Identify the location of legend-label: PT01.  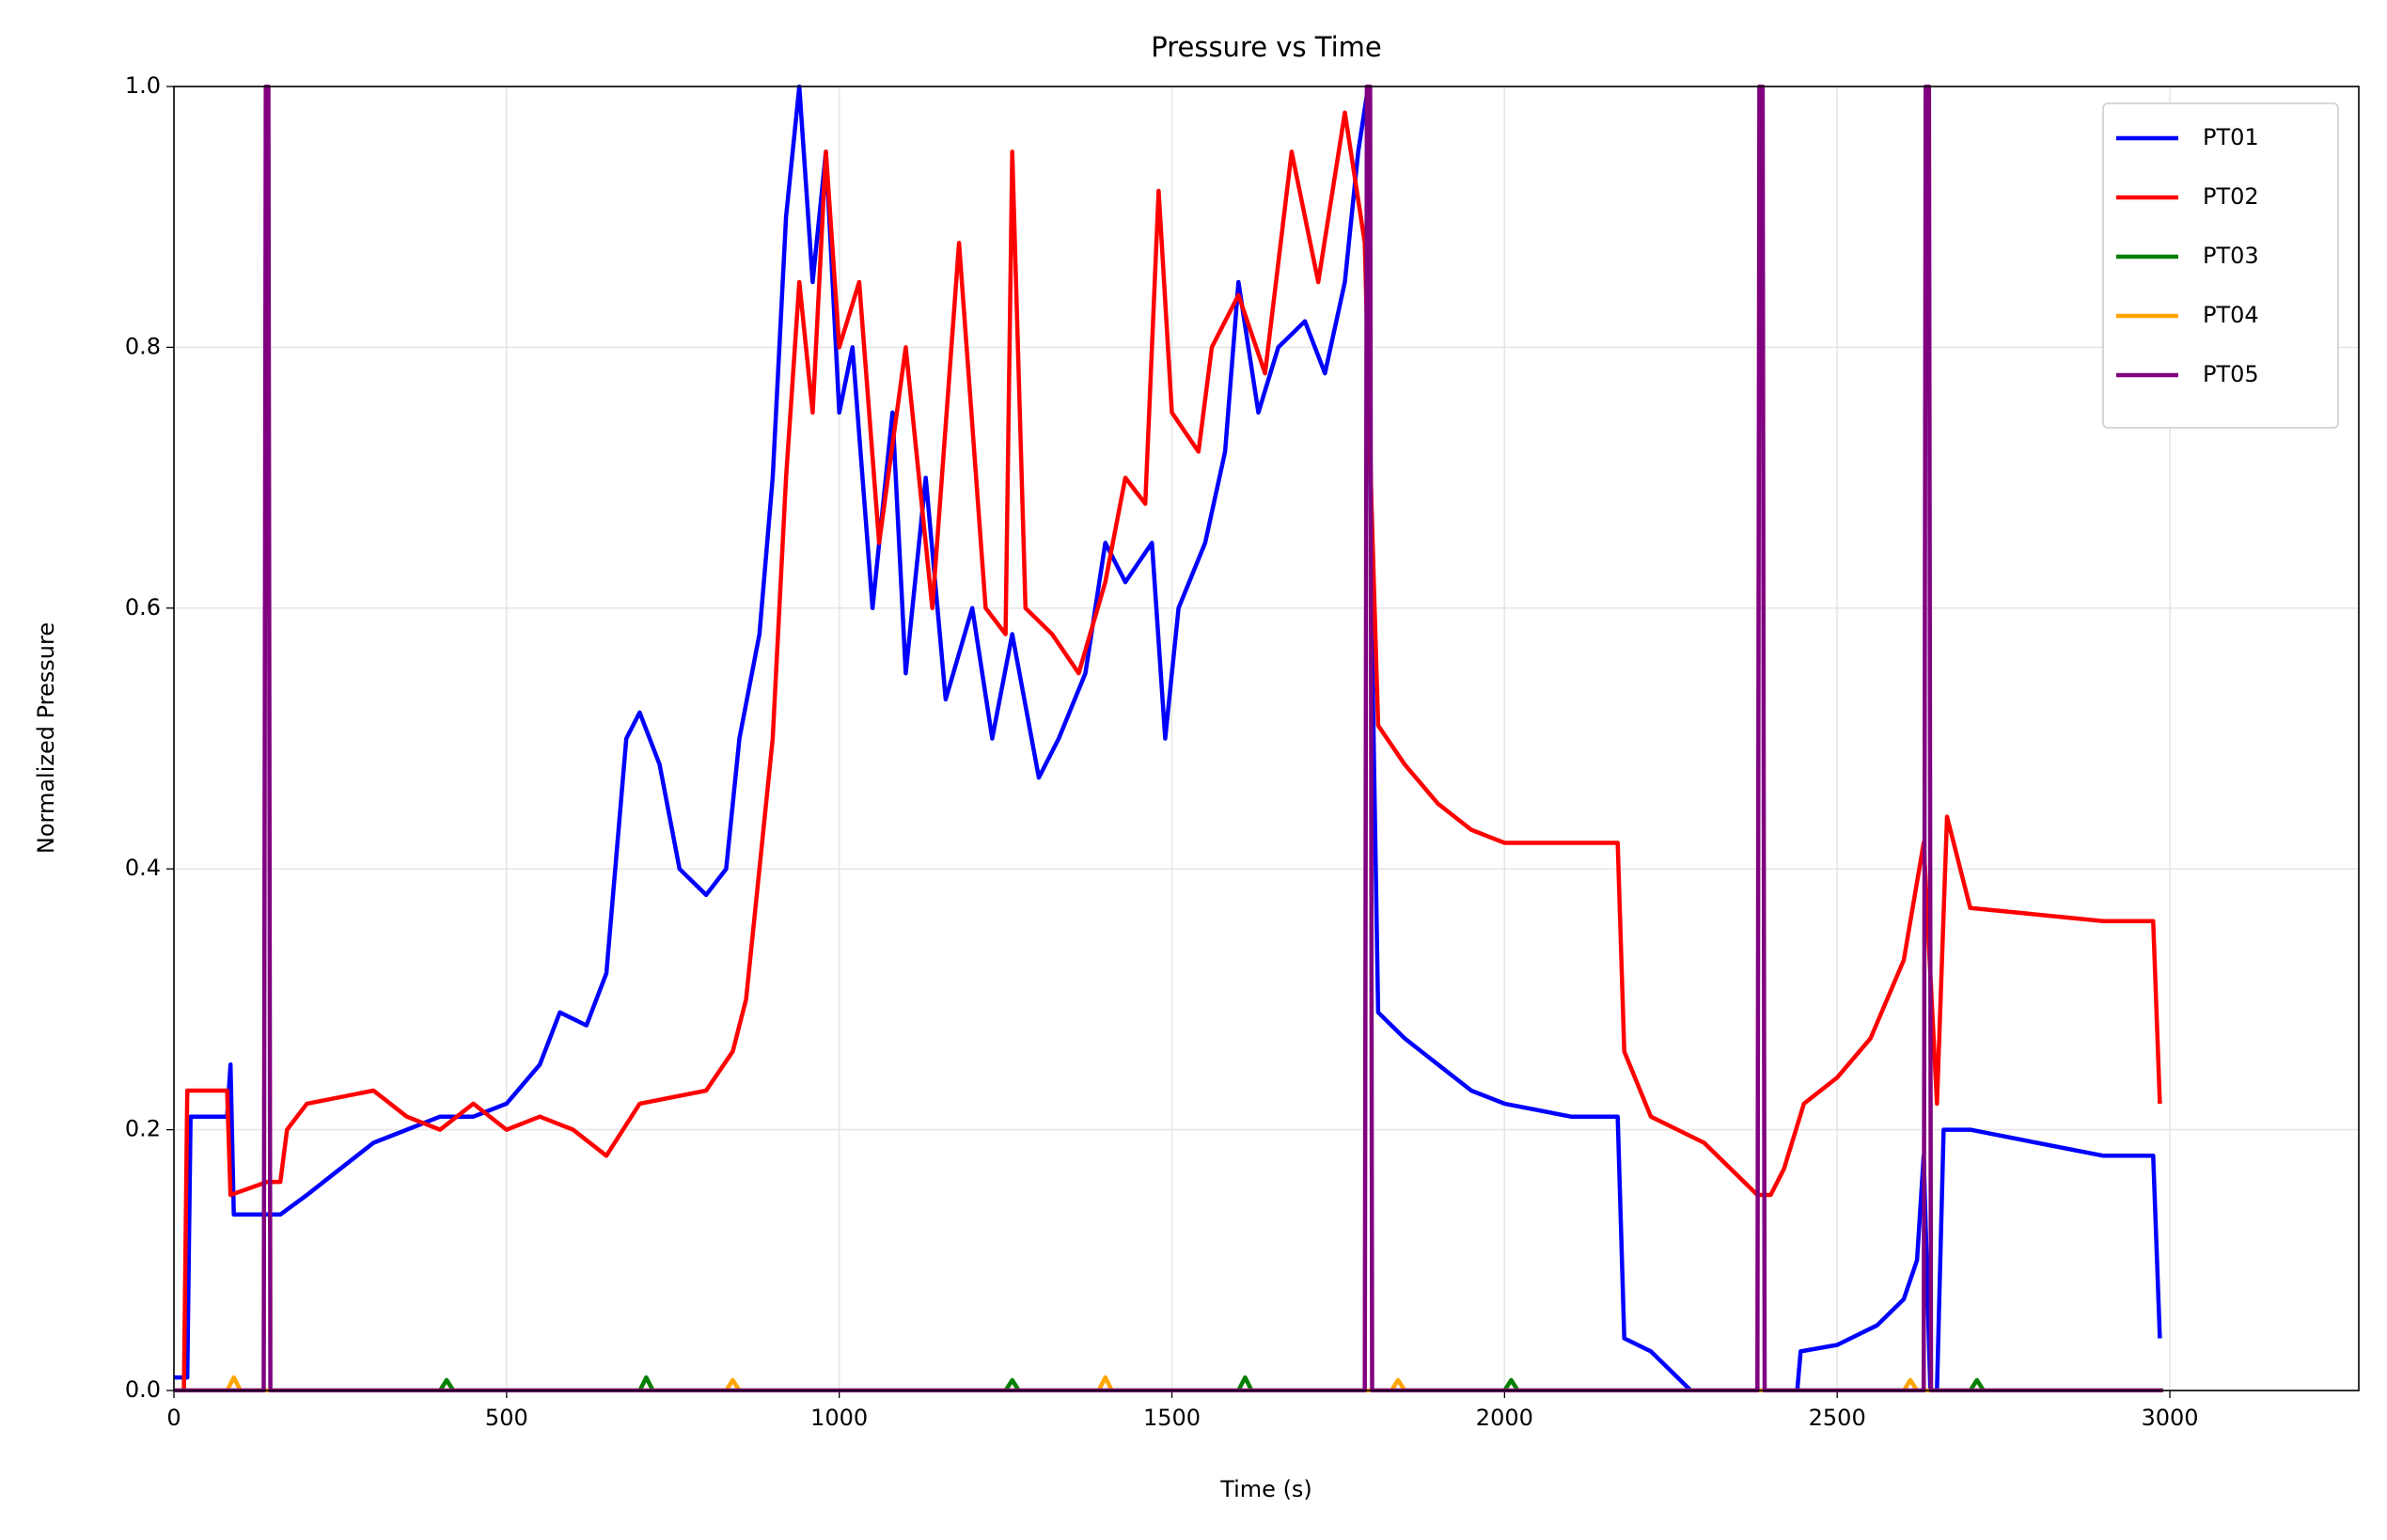
(2231, 137).